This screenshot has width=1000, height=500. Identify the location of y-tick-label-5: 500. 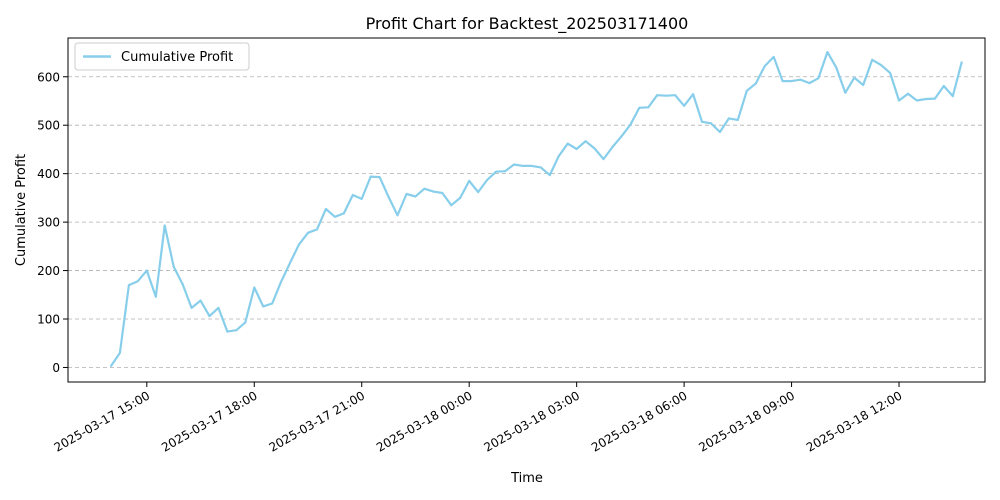
(48, 126).